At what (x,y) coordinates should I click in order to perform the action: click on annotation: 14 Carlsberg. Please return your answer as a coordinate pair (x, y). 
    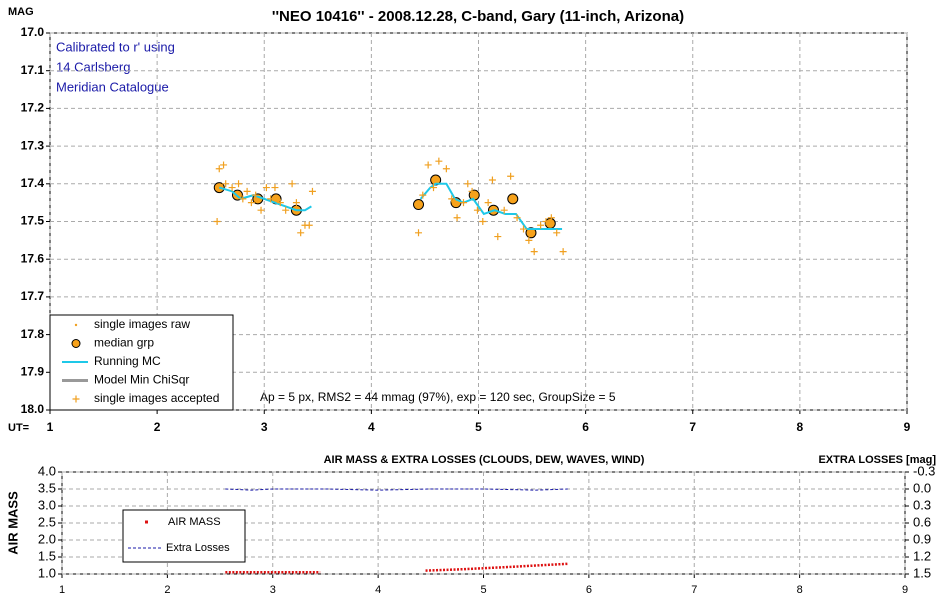
    Looking at the image, I should click on (93, 66).